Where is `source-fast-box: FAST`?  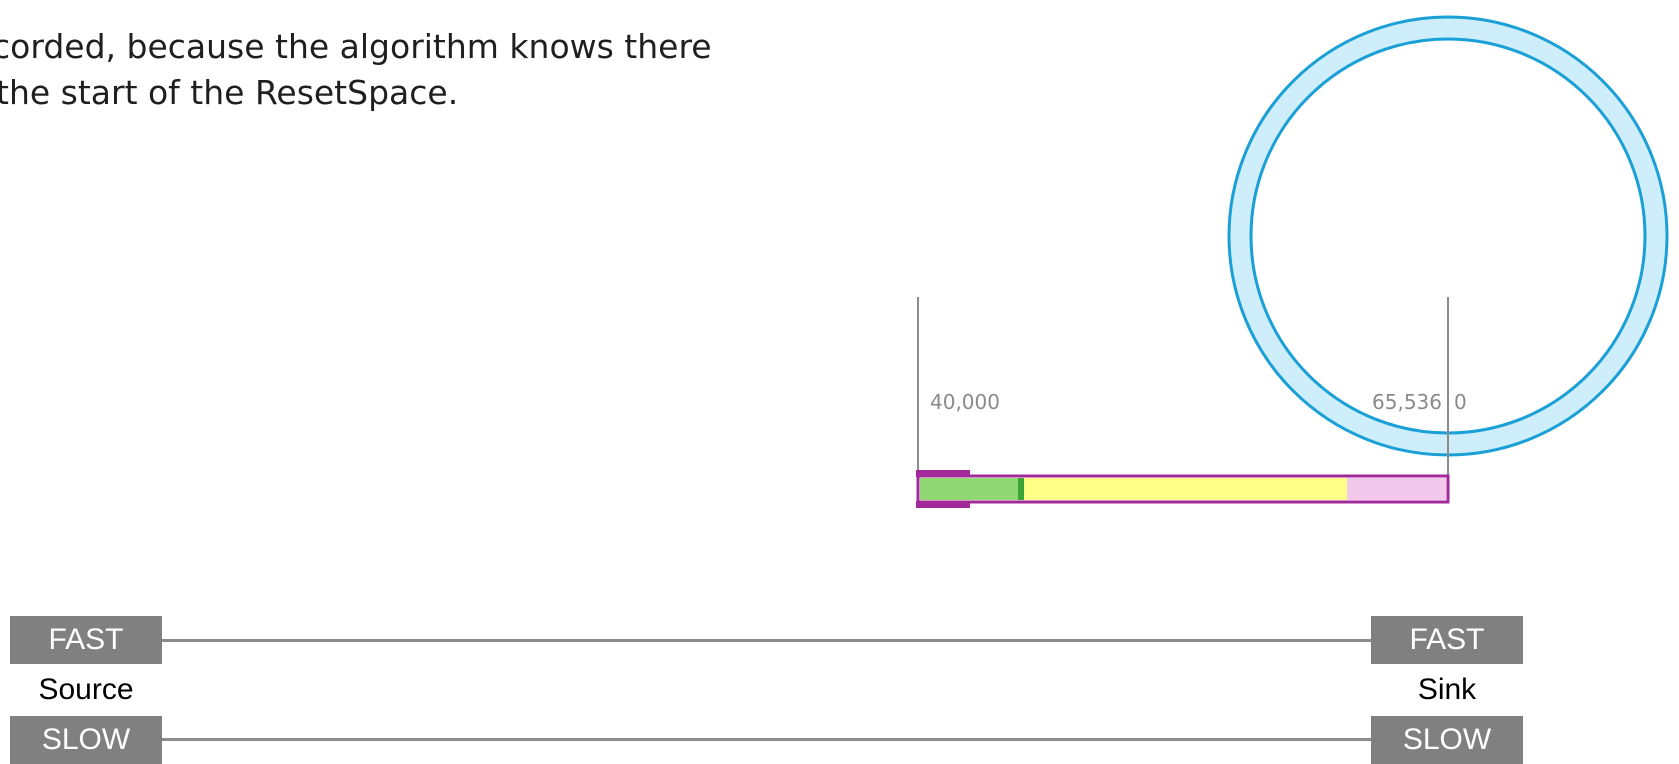 source-fast-box: FAST is located at coordinates (86, 640).